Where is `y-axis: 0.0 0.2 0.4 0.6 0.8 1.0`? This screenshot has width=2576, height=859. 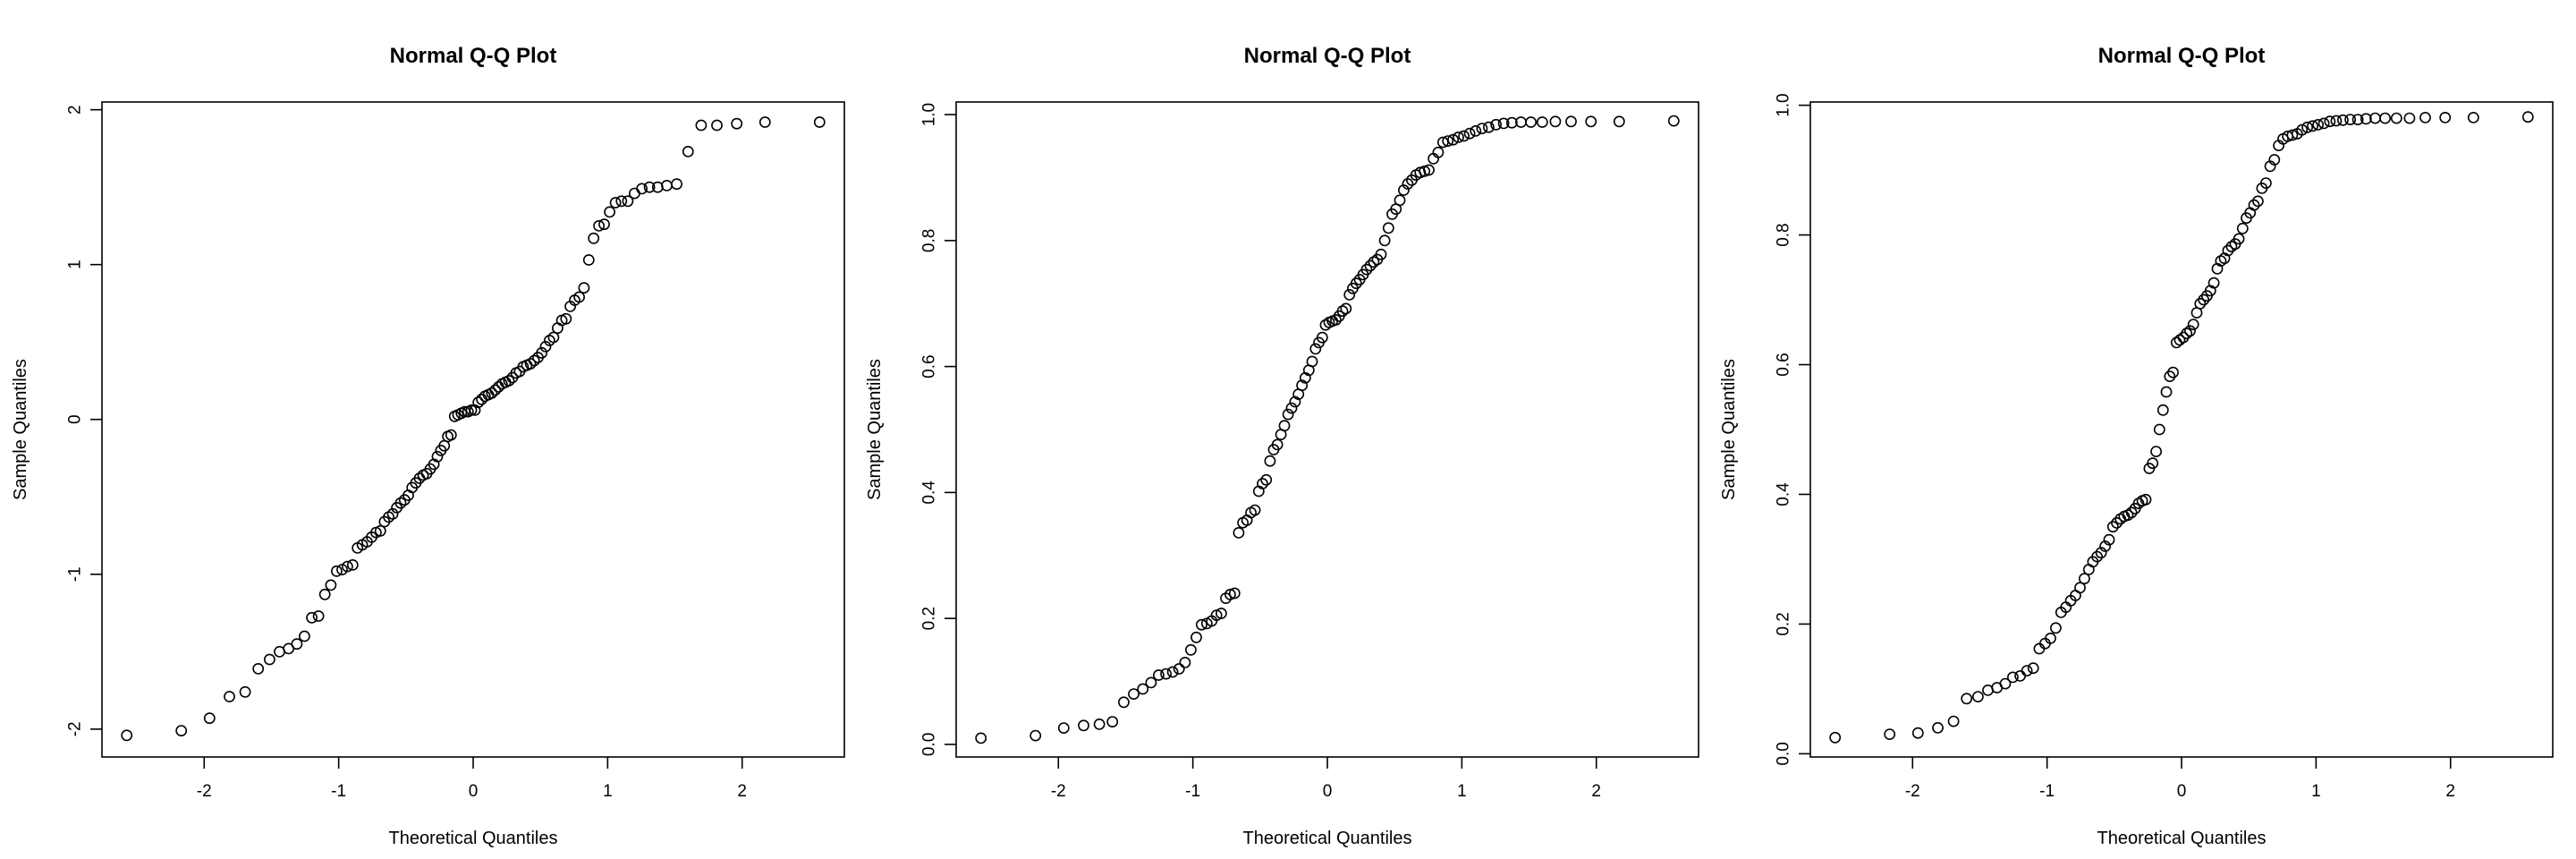 y-axis: 0.0 0.2 0.4 0.6 0.8 1.0 is located at coordinates (938, 429).